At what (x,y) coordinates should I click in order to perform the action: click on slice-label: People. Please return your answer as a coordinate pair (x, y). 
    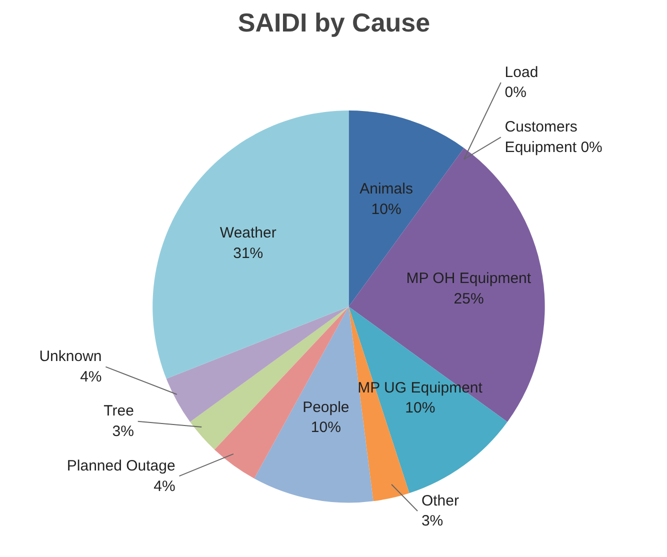
    Looking at the image, I should click on (326, 407).